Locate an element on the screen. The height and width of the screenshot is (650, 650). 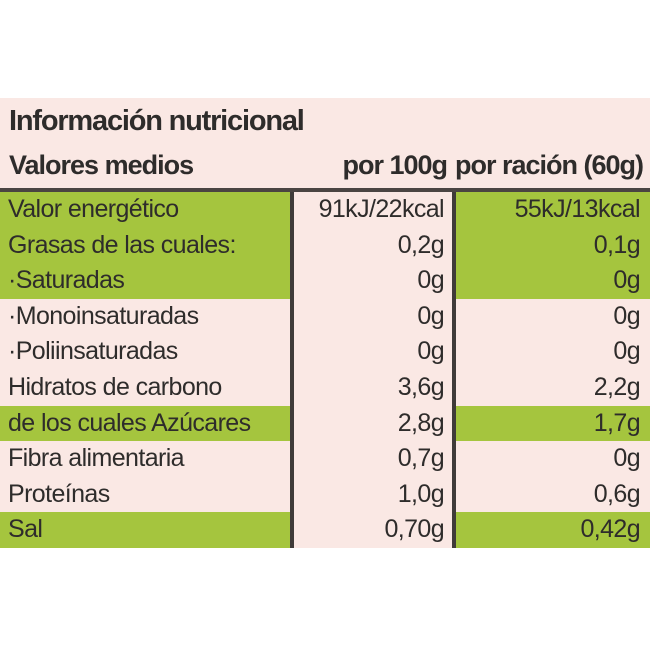
row-label: Grasas de las cuales: is located at coordinates (145, 245).